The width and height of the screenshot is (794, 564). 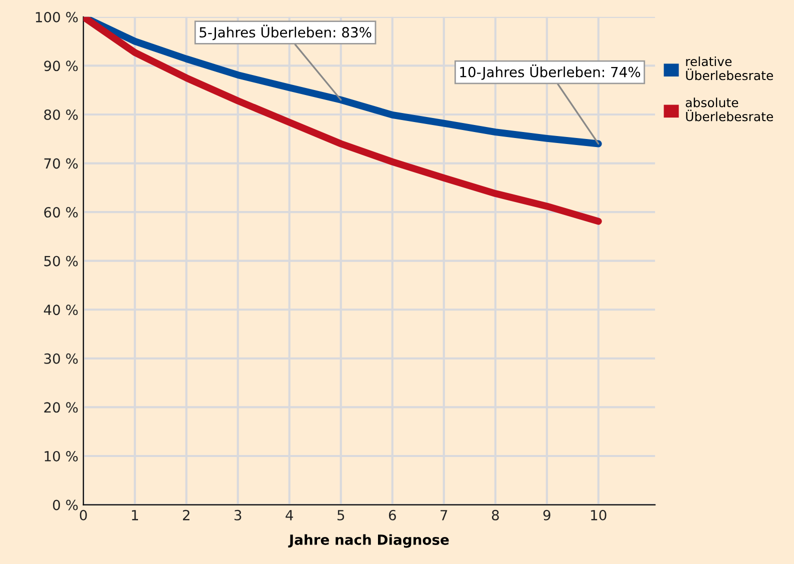 I want to click on x-tick-label: 7, so click(x=444, y=515).